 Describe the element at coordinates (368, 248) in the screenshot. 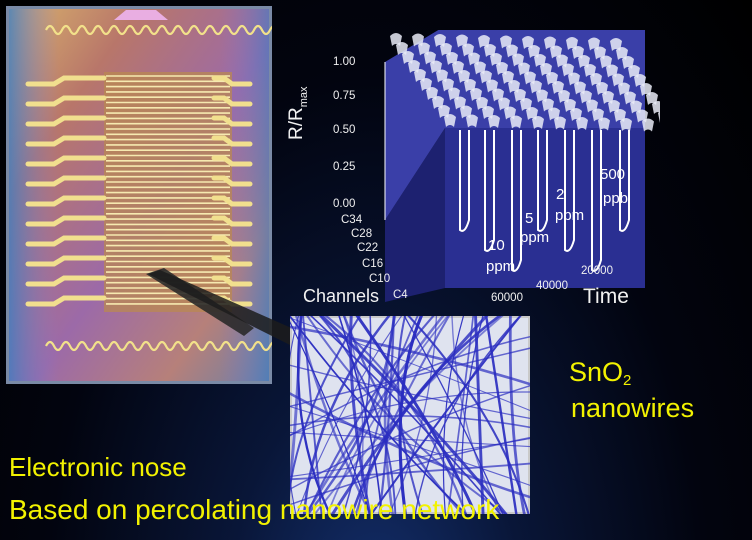

I see `channel-tick-label: C22` at that location.